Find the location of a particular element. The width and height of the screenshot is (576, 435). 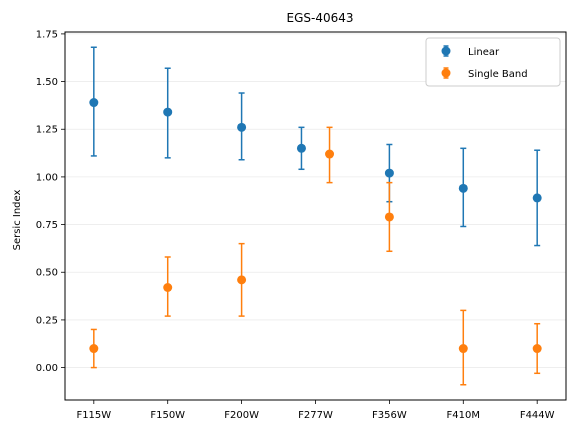

legend-label: Linear is located at coordinates (484, 52).